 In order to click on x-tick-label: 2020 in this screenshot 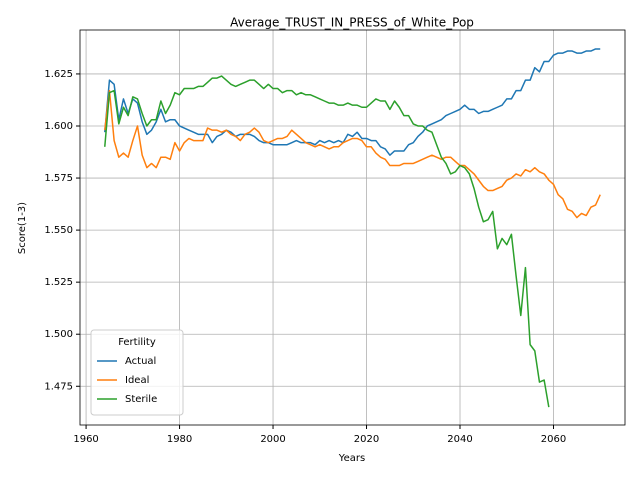, I will do `click(366, 439)`.